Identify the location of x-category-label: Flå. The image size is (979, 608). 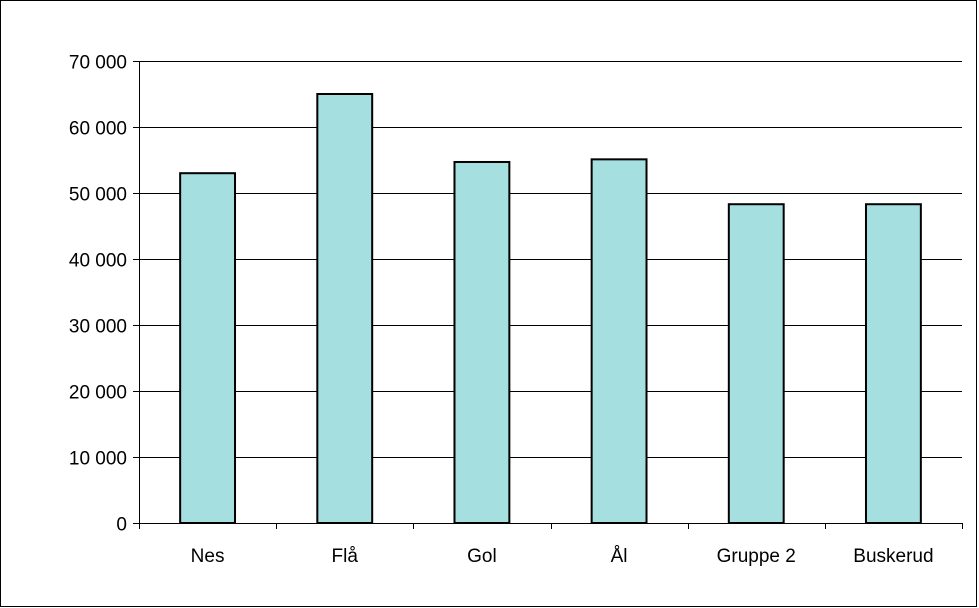
(345, 556).